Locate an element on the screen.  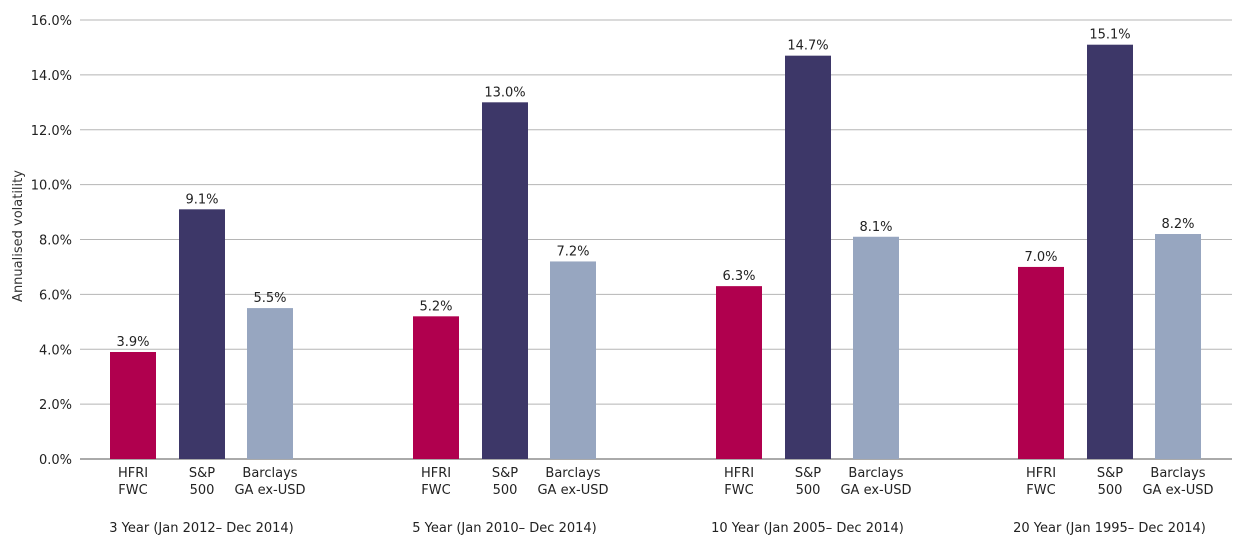
y-tick-label: 0.0% is located at coordinates (55, 460).